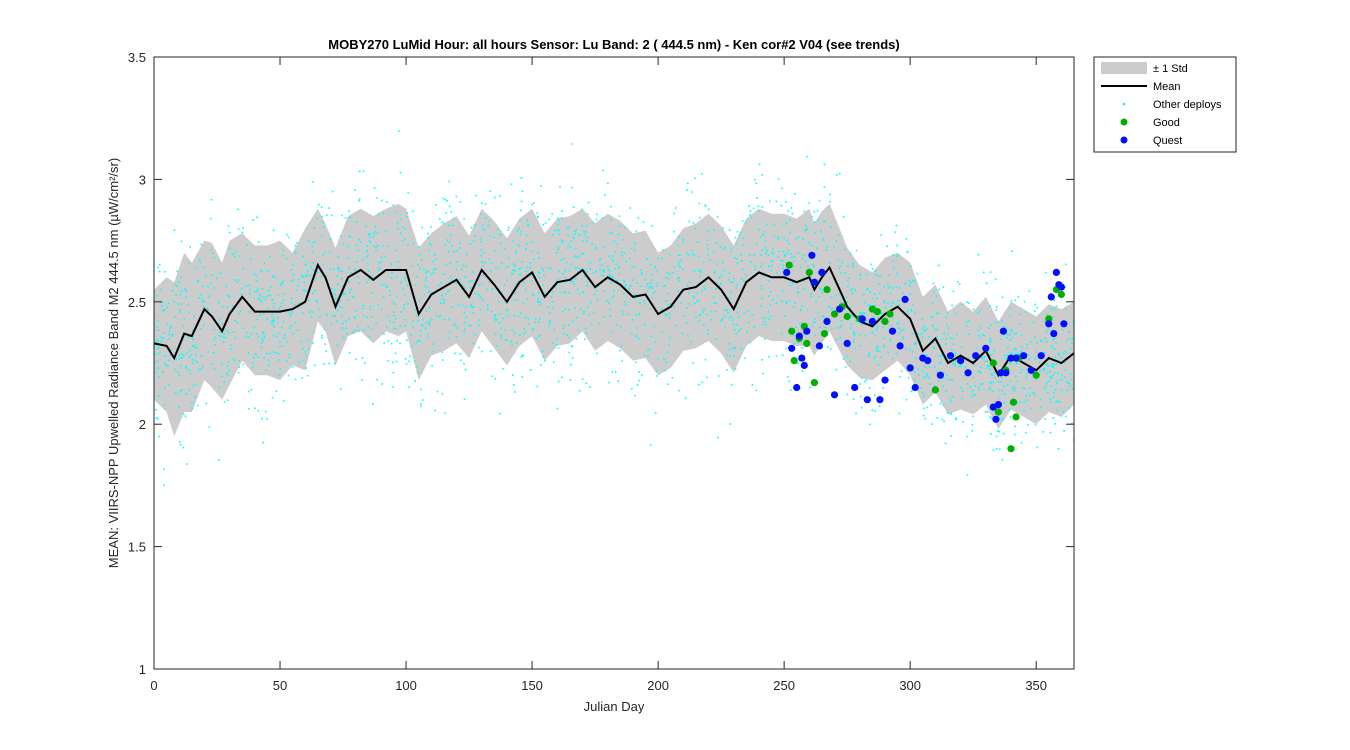  Describe the element at coordinates (794, 361) in the screenshot. I see `good-point` at that location.